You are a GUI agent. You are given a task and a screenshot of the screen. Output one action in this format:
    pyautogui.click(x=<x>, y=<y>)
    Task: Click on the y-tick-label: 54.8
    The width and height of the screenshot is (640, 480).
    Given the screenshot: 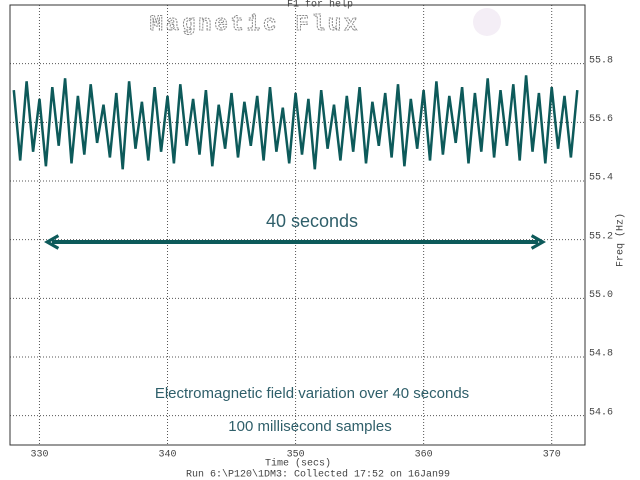 What is the action you would take?
    pyautogui.click(x=601, y=354)
    